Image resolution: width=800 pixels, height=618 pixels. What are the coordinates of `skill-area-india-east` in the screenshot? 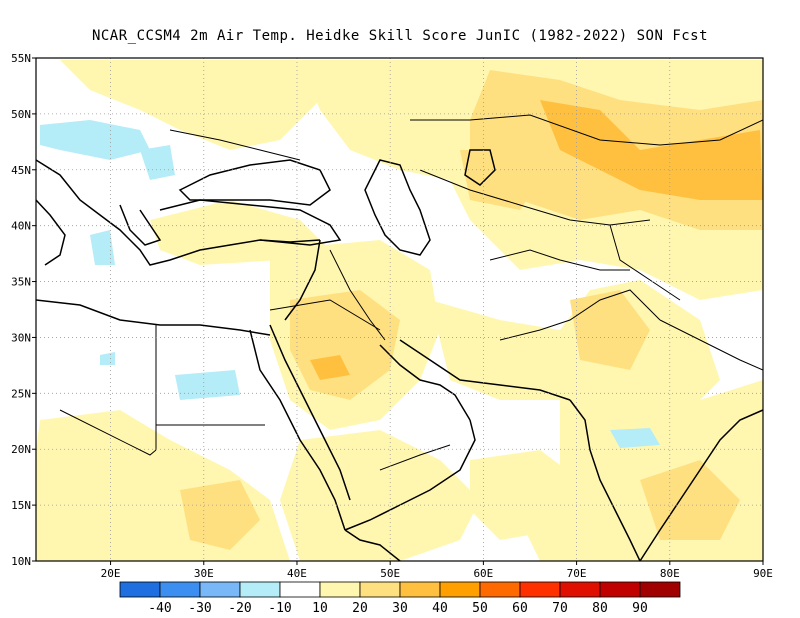 It's located at (690, 500).